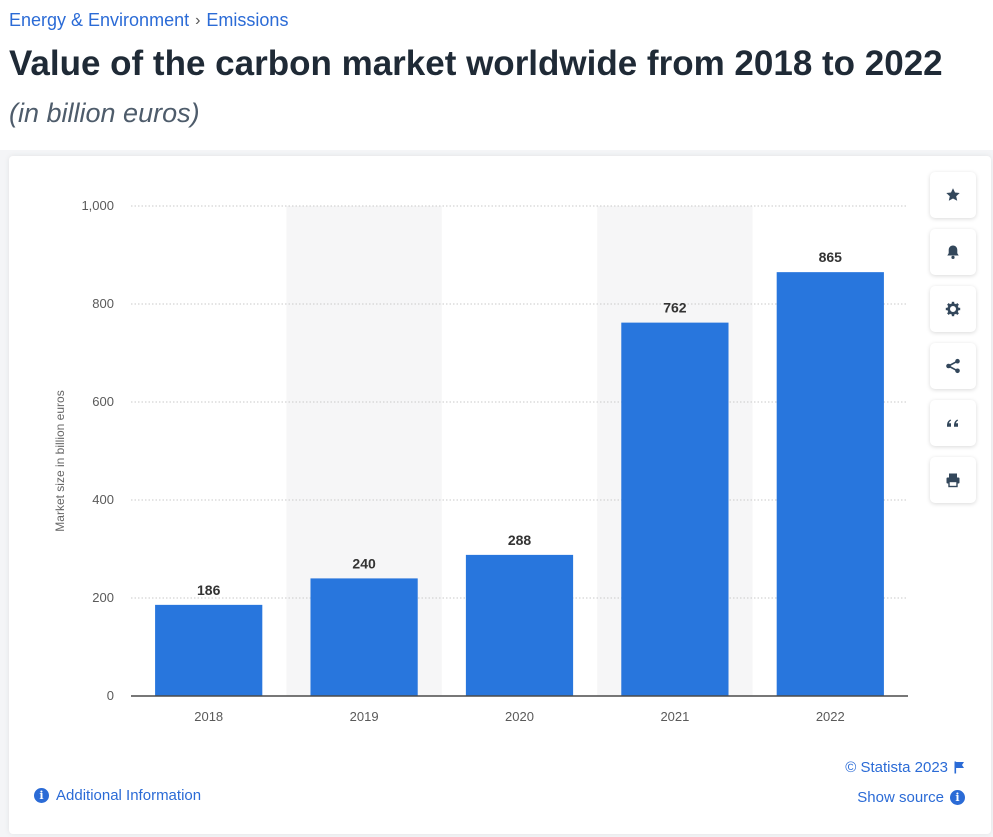 The width and height of the screenshot is (993, 837). Describe the element at coordinates (520, 540) in the screenshot. I see `data-label: 288` at that location.